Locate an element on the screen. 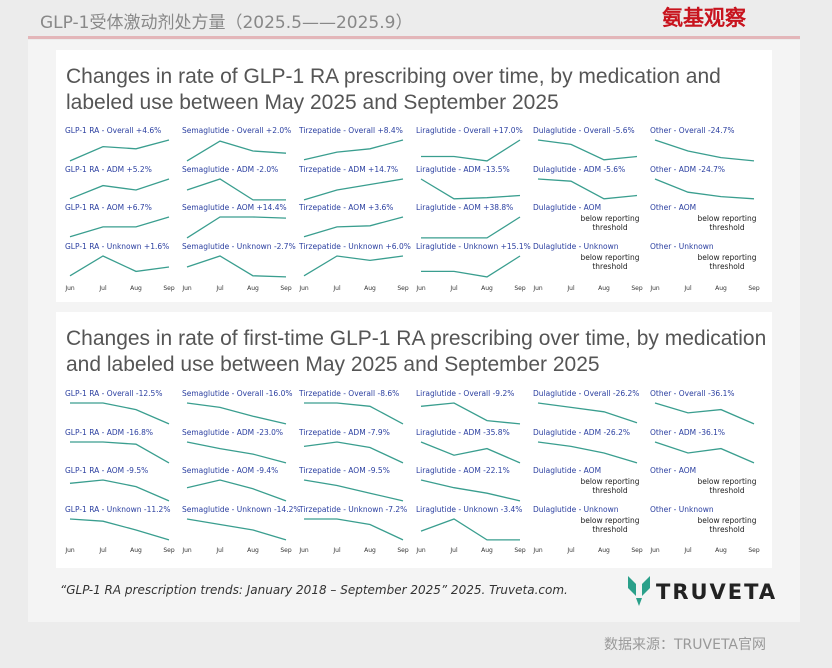 This screenshot has height=668, width=832. chart-title: GLP-1 RA - Unknown -11.2% is located at coordinates (118, 509).